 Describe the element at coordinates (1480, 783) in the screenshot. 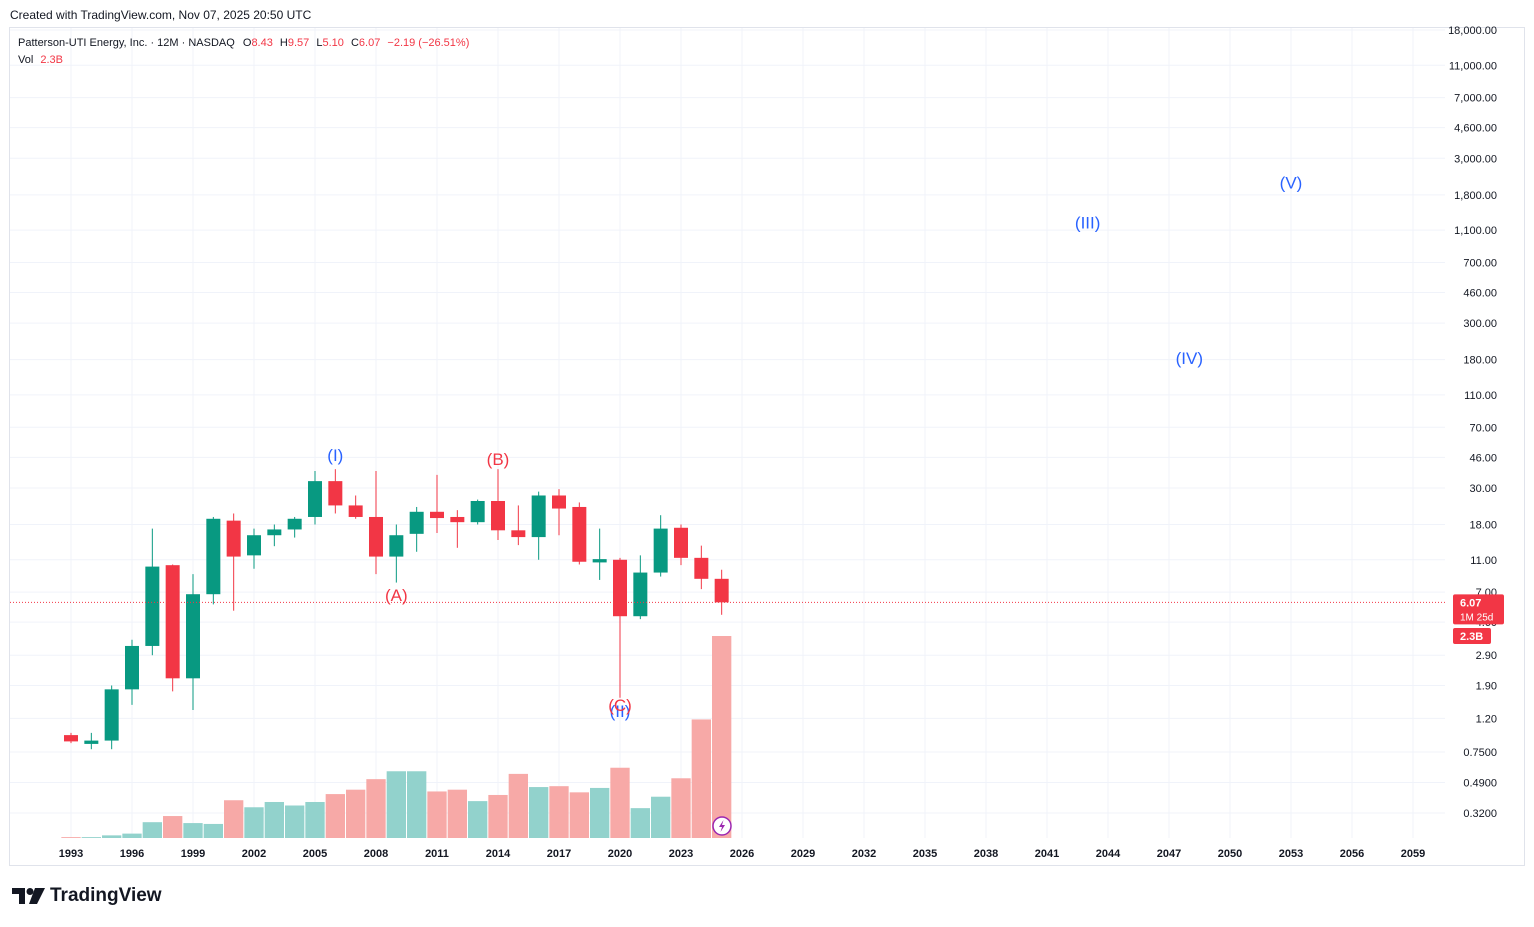

I see `price-axis-label: 0.4900` at that location.